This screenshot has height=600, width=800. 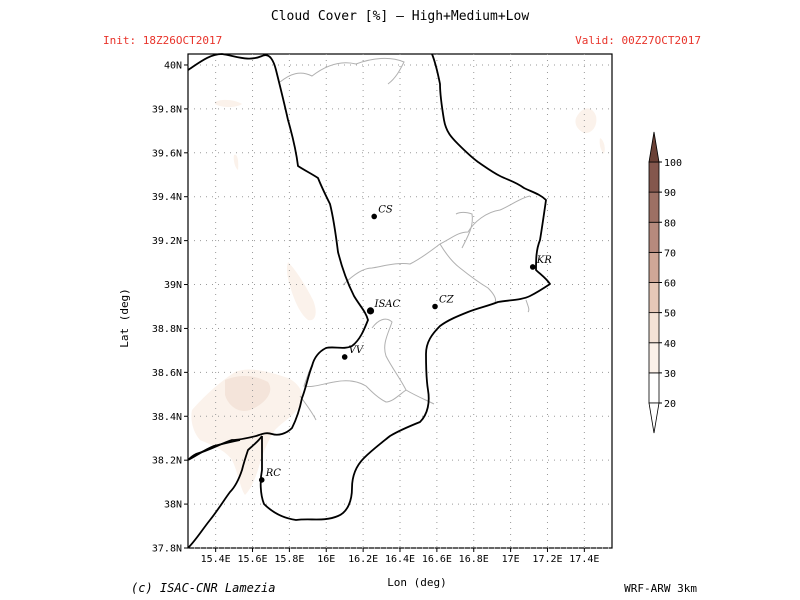 What do you see at coordinates (216, 559) in the screenshot?
I see `x-tick-label-0: 15.4E` at bounding box center [216, 559].